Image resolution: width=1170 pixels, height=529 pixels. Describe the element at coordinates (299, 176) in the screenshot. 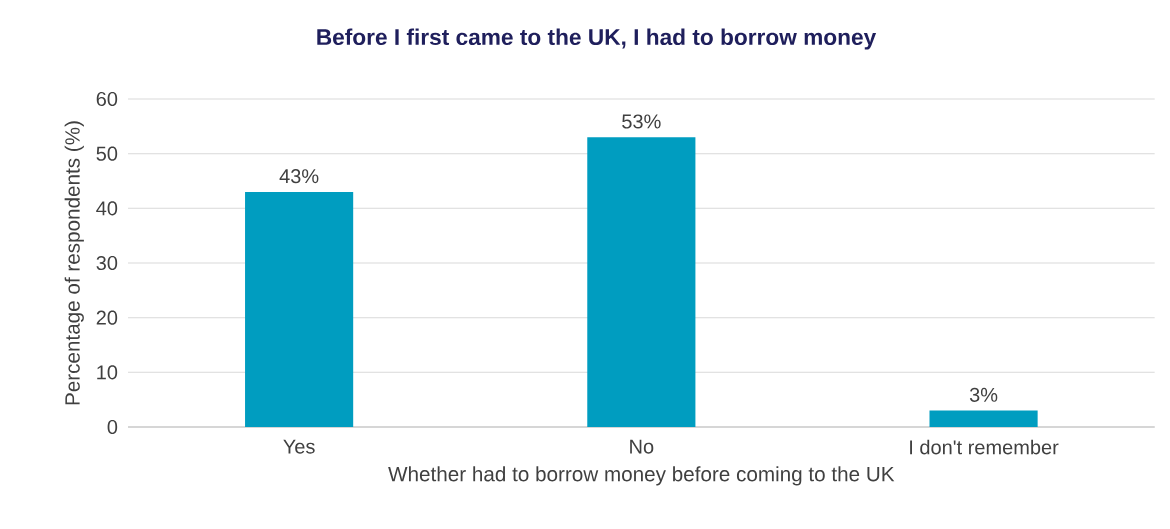

I see `data-label: 43%` at that location.